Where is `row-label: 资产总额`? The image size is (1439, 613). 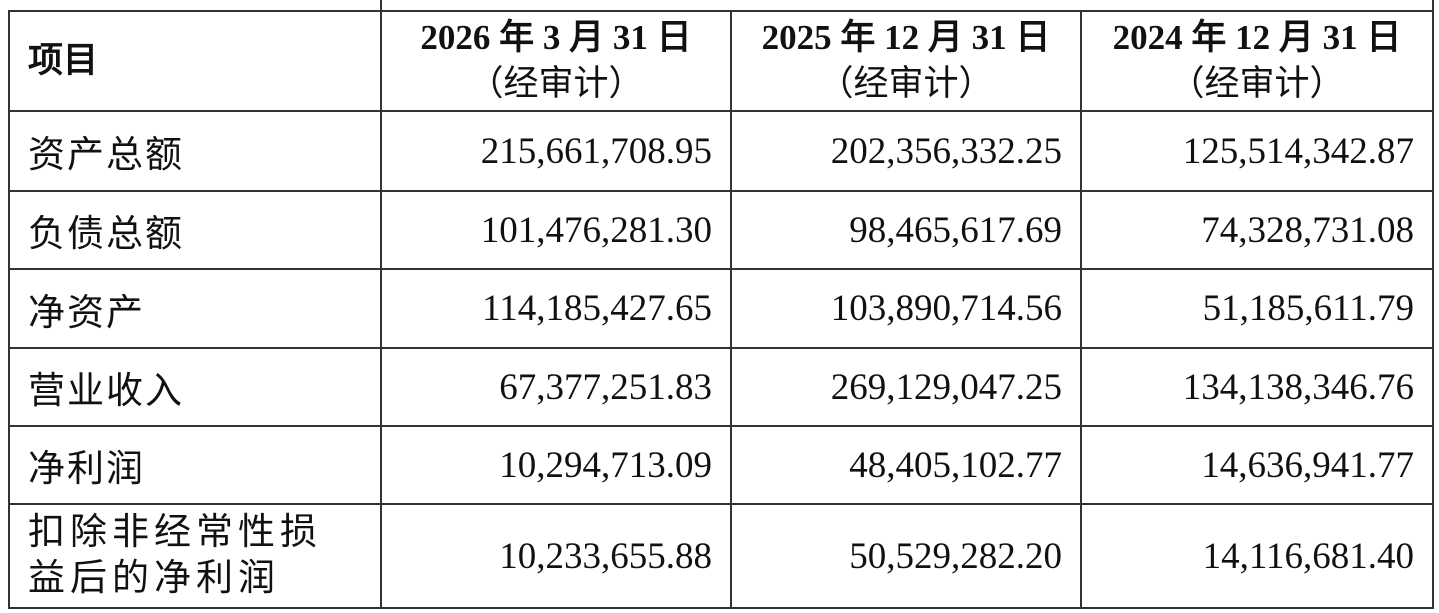
row-label: 资产总额 is located at coordinates (195, 151).